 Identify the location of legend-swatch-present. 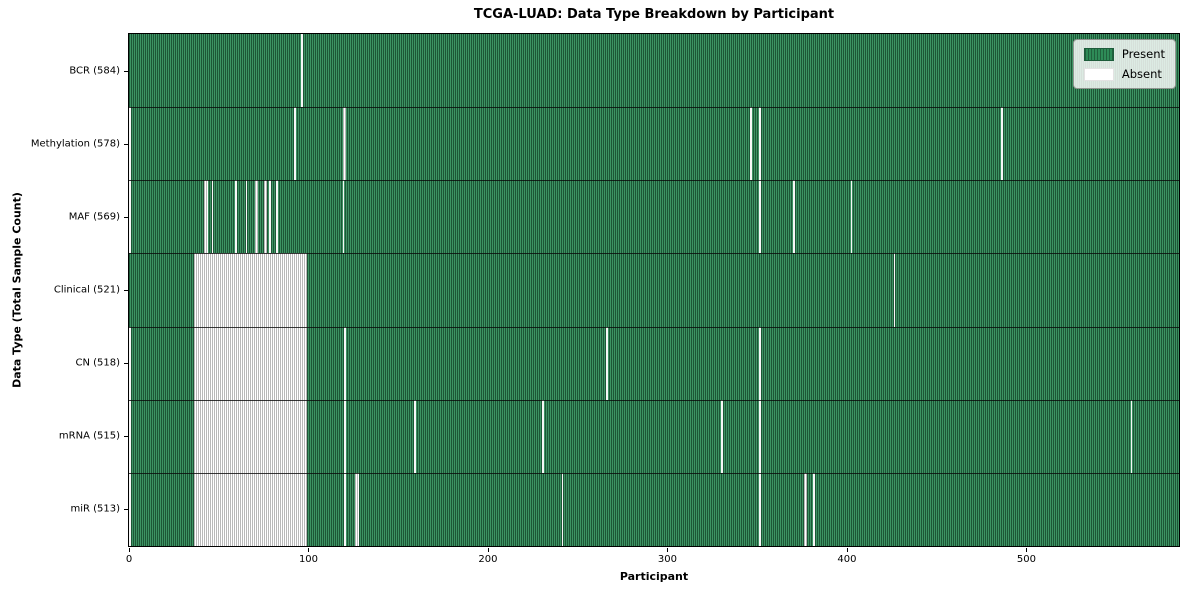
(1098, 54).